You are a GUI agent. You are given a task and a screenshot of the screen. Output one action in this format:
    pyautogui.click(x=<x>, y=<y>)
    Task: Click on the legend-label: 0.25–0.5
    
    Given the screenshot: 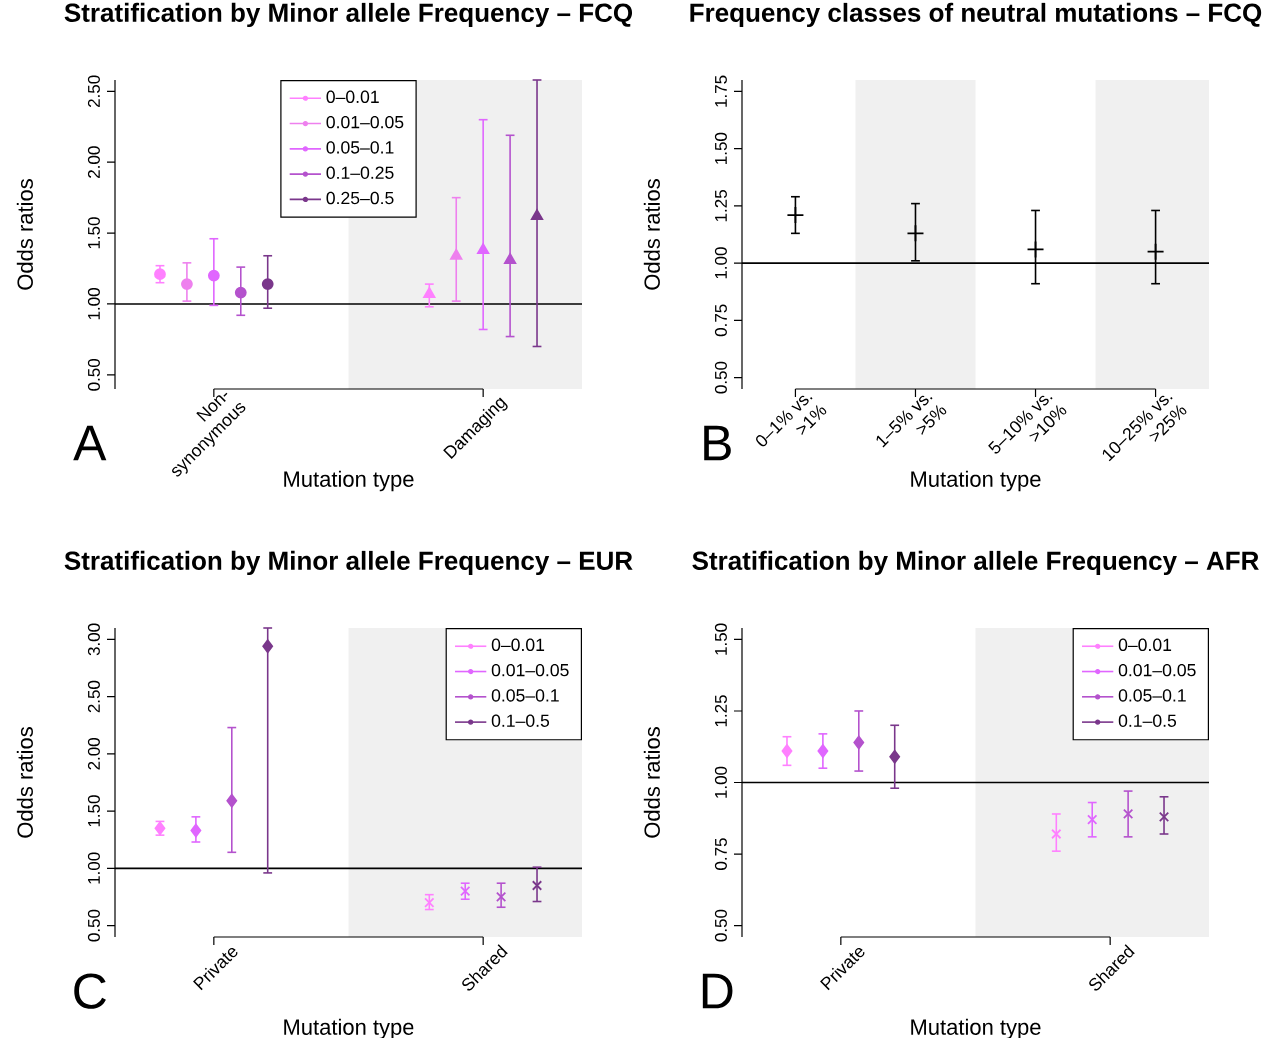 What is the action you would take?
    pyautogui.click(x=360, y=198)
    